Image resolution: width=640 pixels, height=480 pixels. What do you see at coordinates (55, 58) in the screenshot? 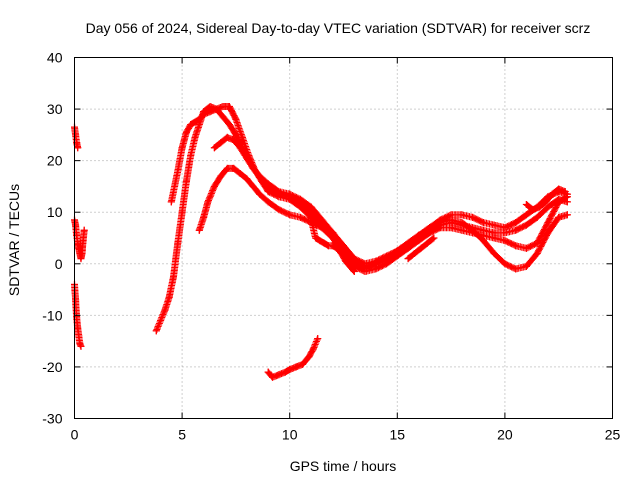
I see `y-tick-label: 40` at bounding box center [55, 58].